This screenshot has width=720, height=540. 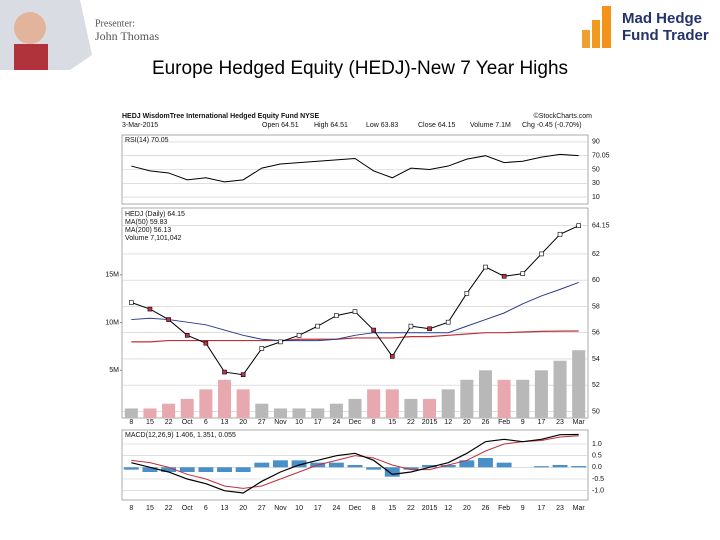 What do you see at coordinates (355, 168) in the screenshot?
I see `rsi-line` at bounding box center [355, 168].